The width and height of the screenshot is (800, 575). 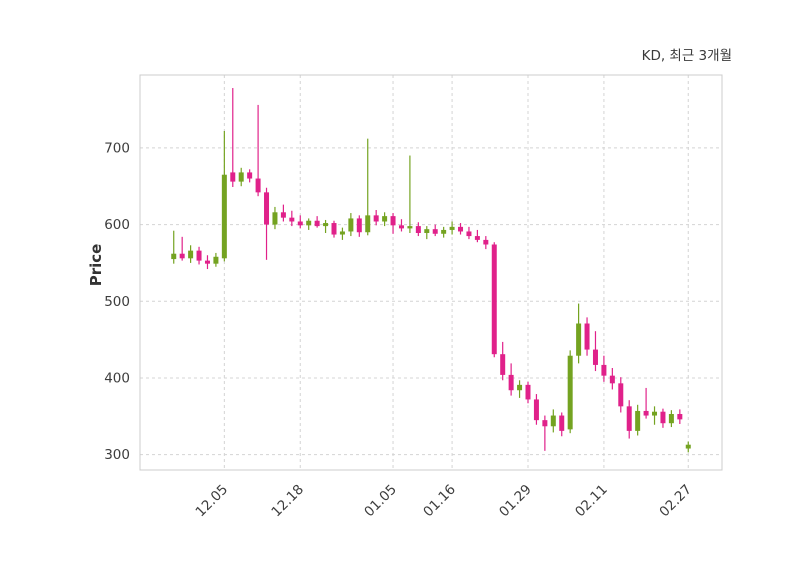 What do you see at coordinates (287, 501) in the screenshot?
I see `x-tick-label: 12.18` at bounding box center [287, 501].